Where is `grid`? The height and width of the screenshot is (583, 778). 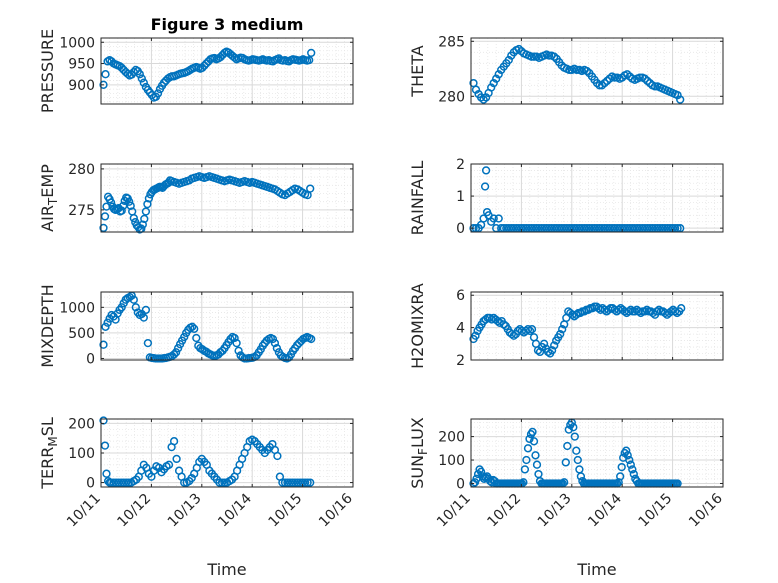
grid is located at coordinates (597, 71).